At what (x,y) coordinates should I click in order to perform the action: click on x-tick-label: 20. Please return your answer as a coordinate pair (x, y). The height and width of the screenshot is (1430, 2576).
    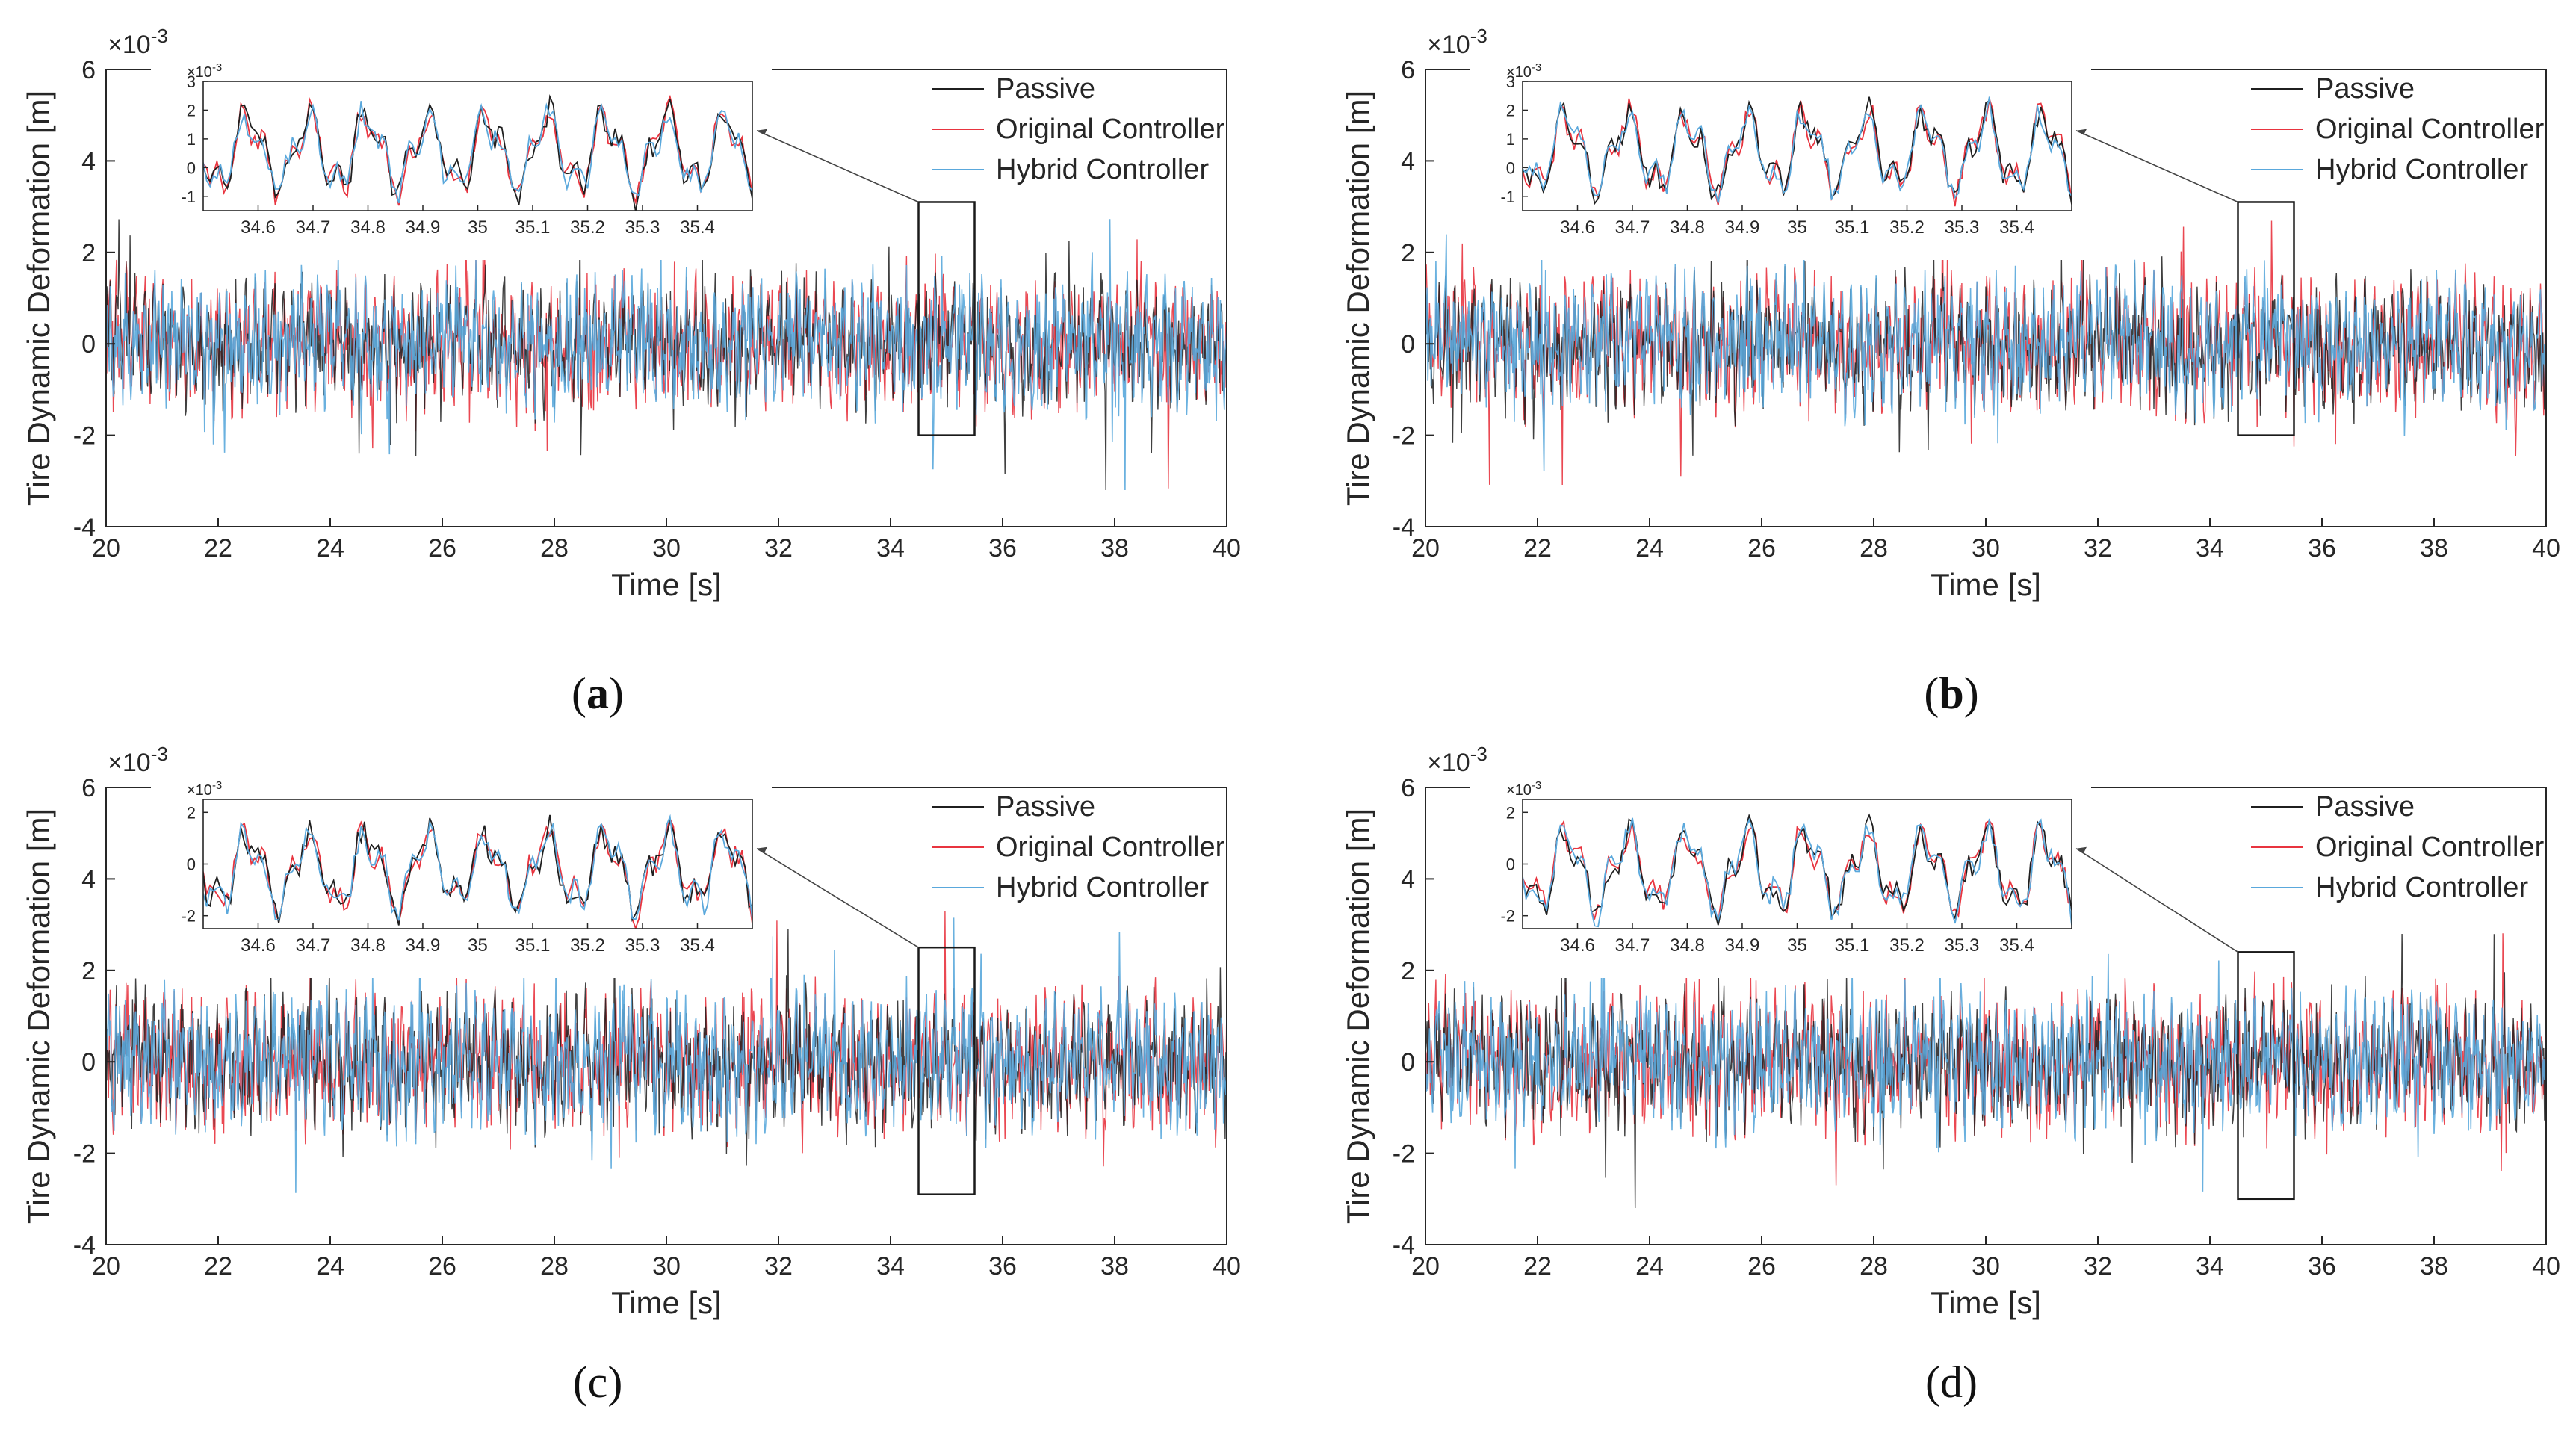
    Looking at the image, I should click on (106, 548).